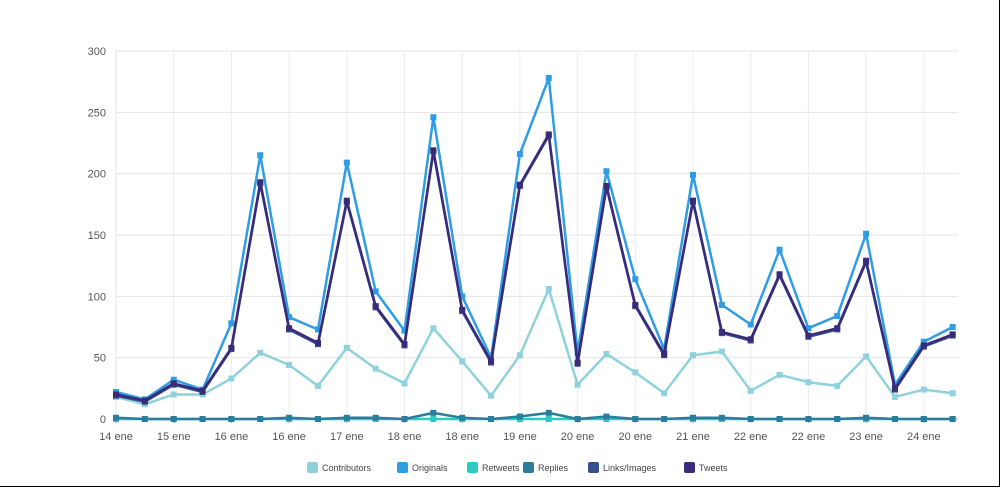 The width and height of the screenshot is (1001, 488). I want to click on x-tick-label: 17 ene, so click(347, 437).